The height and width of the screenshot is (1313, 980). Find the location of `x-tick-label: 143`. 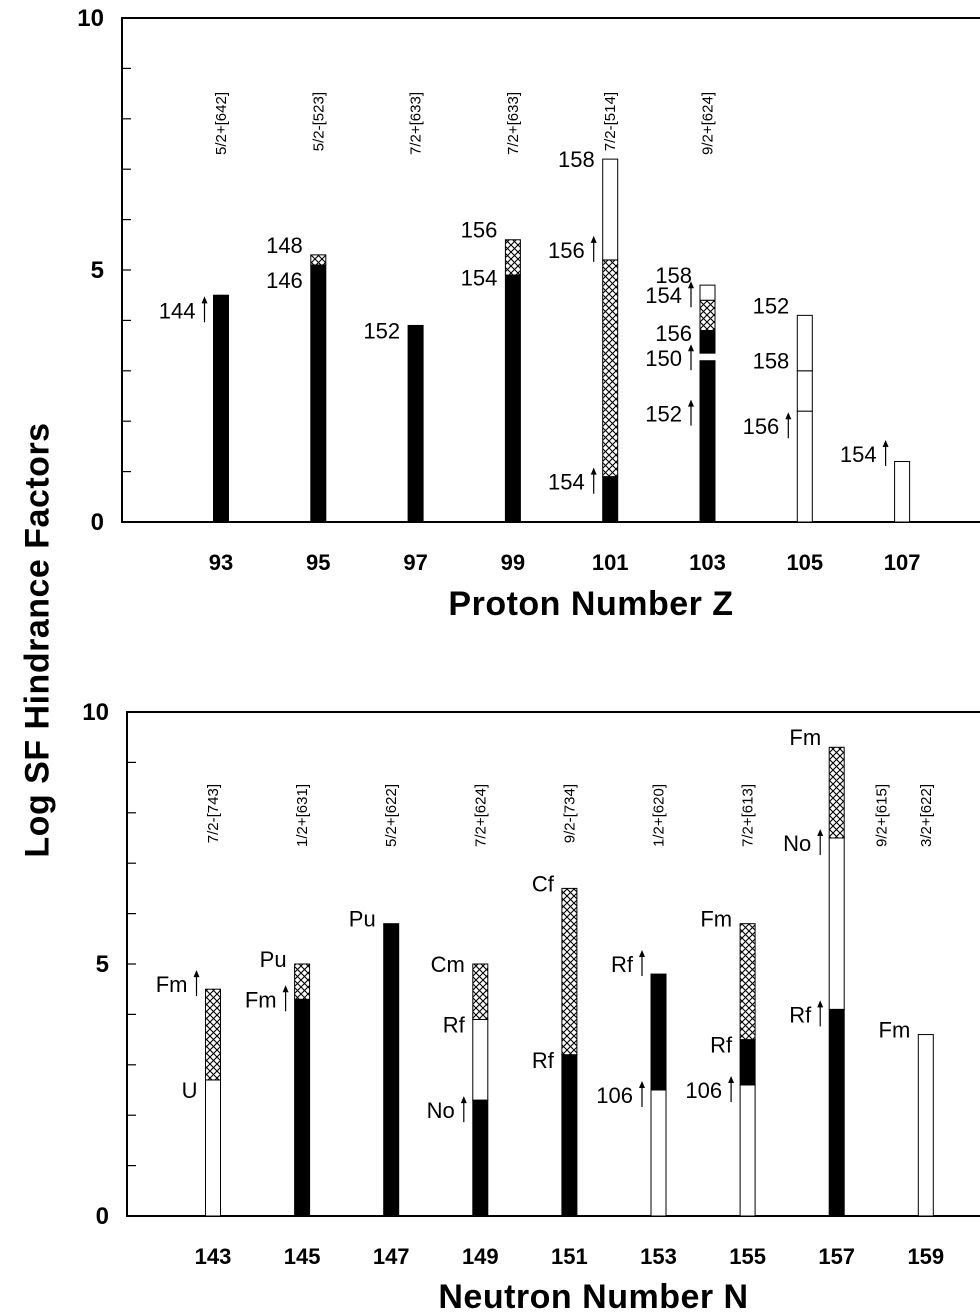

x-tick-label: 143 is located at coordinates (213, 1256).